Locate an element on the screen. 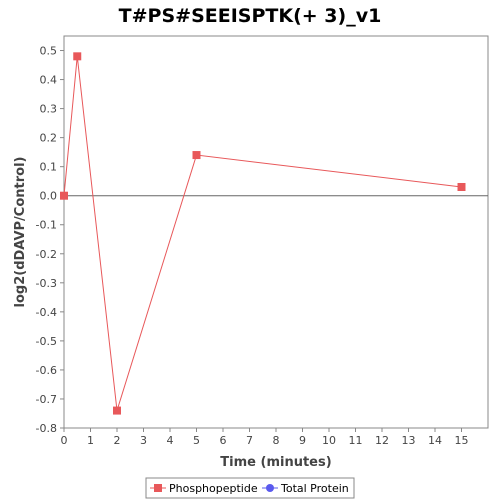 Image resolution: width=500 pixels, height=500 pixels. x-tick-label: 7 is located at coordinates (249, 440).